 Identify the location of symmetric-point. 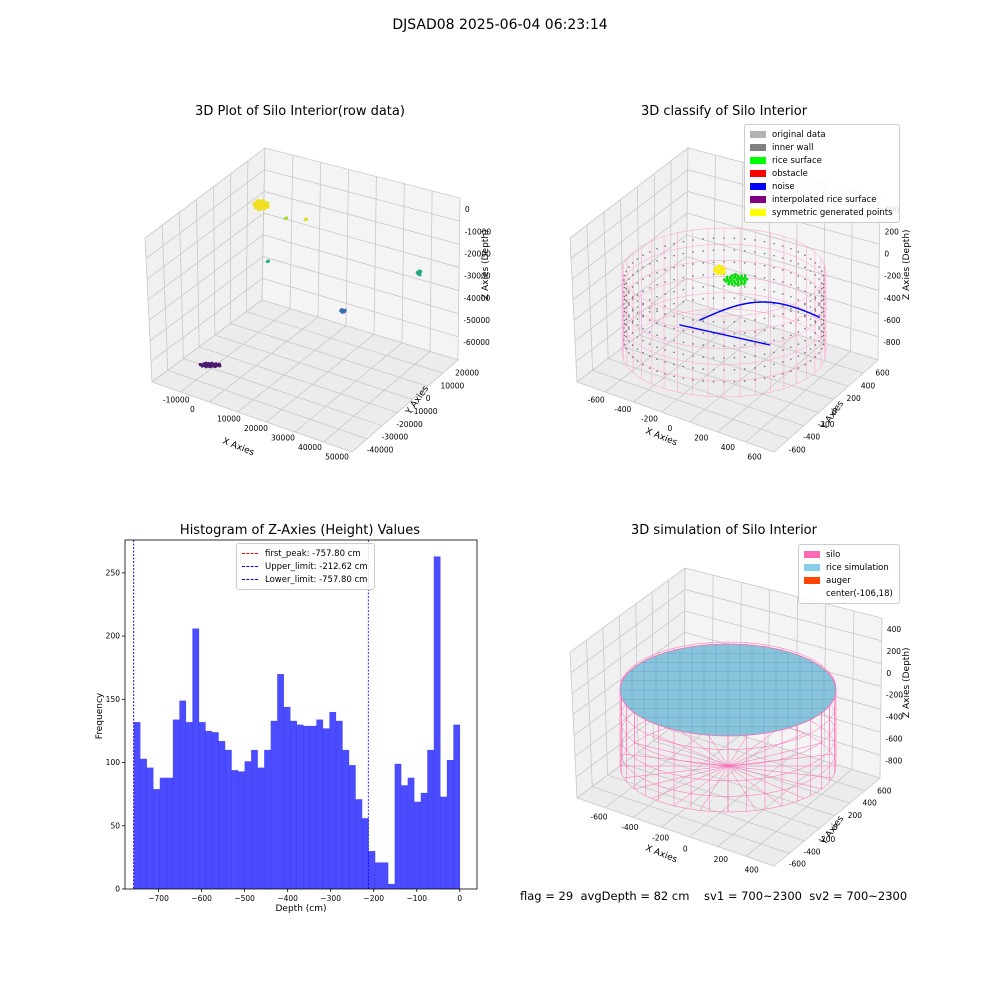
(724, 273).